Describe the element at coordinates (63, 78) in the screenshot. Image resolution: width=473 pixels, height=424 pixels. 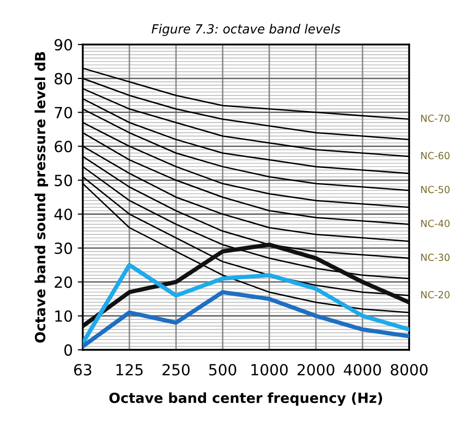
I see `y-tick-label: 80` at that location.